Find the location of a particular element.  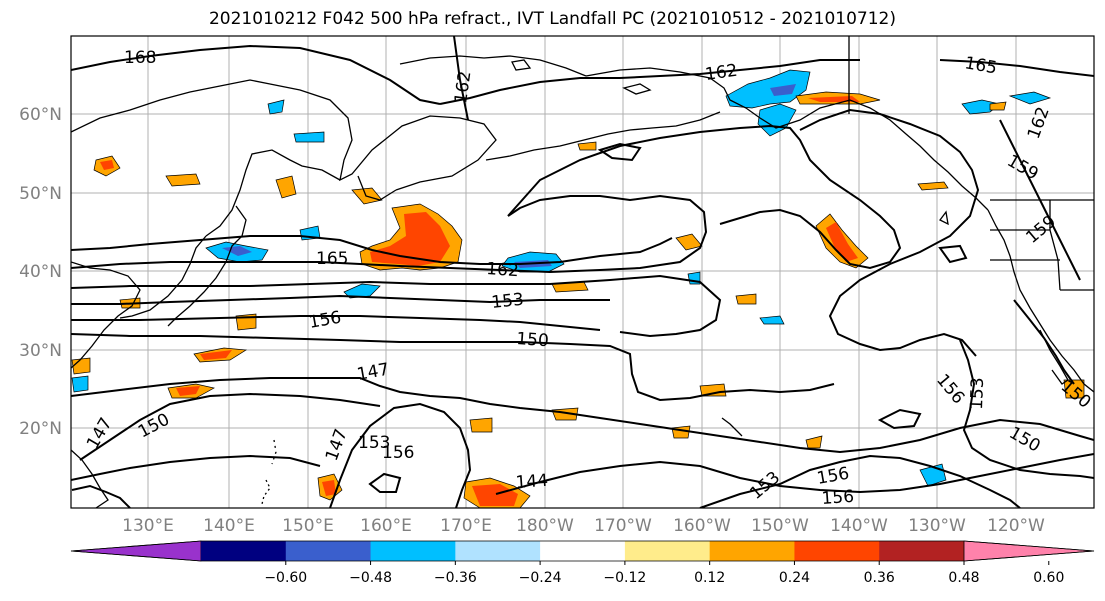

contour-label: 168 is located at coordinates (140, 58).